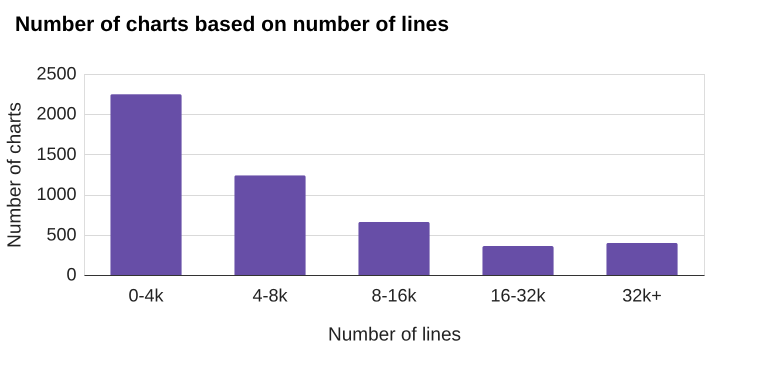  Describe the element at coordinates (146, 296) in the screenshot. I see `x-tick-label: 0-4k` at that location.